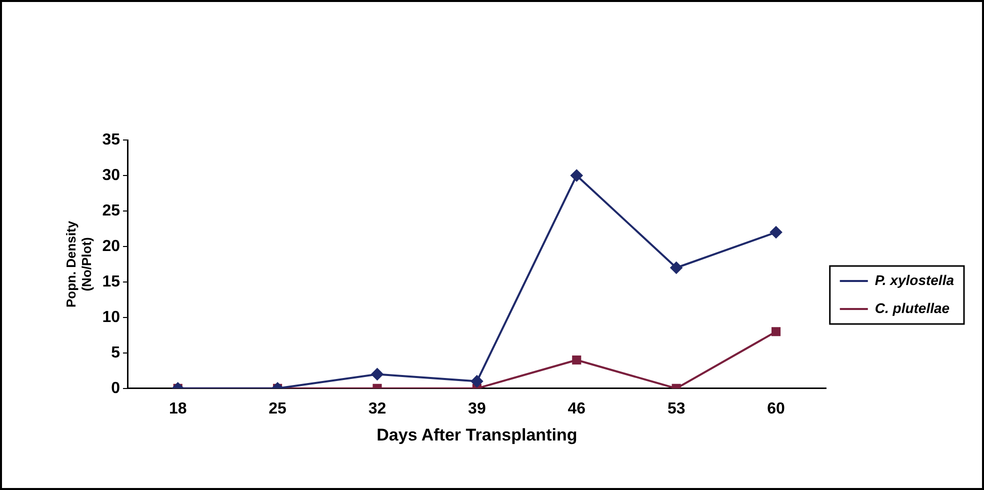  I want to click on y-tick-label: 0, so click(115, 388).